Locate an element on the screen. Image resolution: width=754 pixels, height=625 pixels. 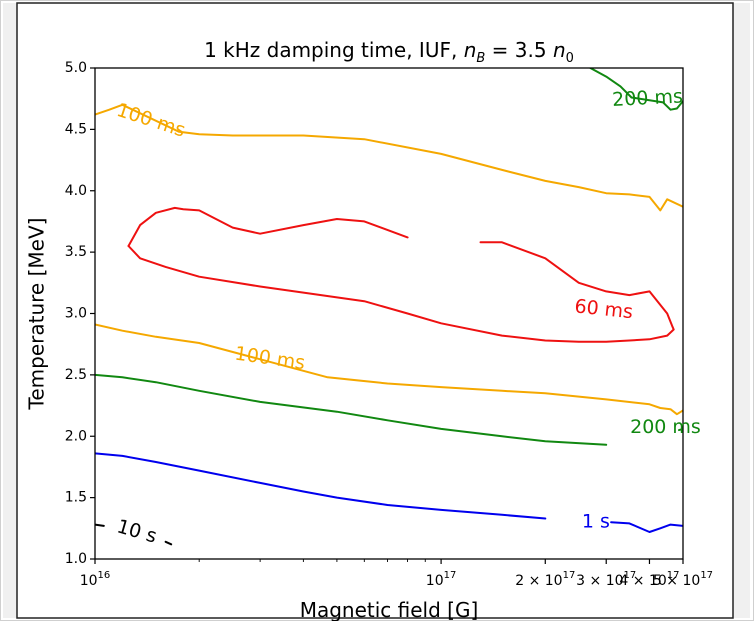
x-tick-label: 1017 is located at coordinates (441, 579).